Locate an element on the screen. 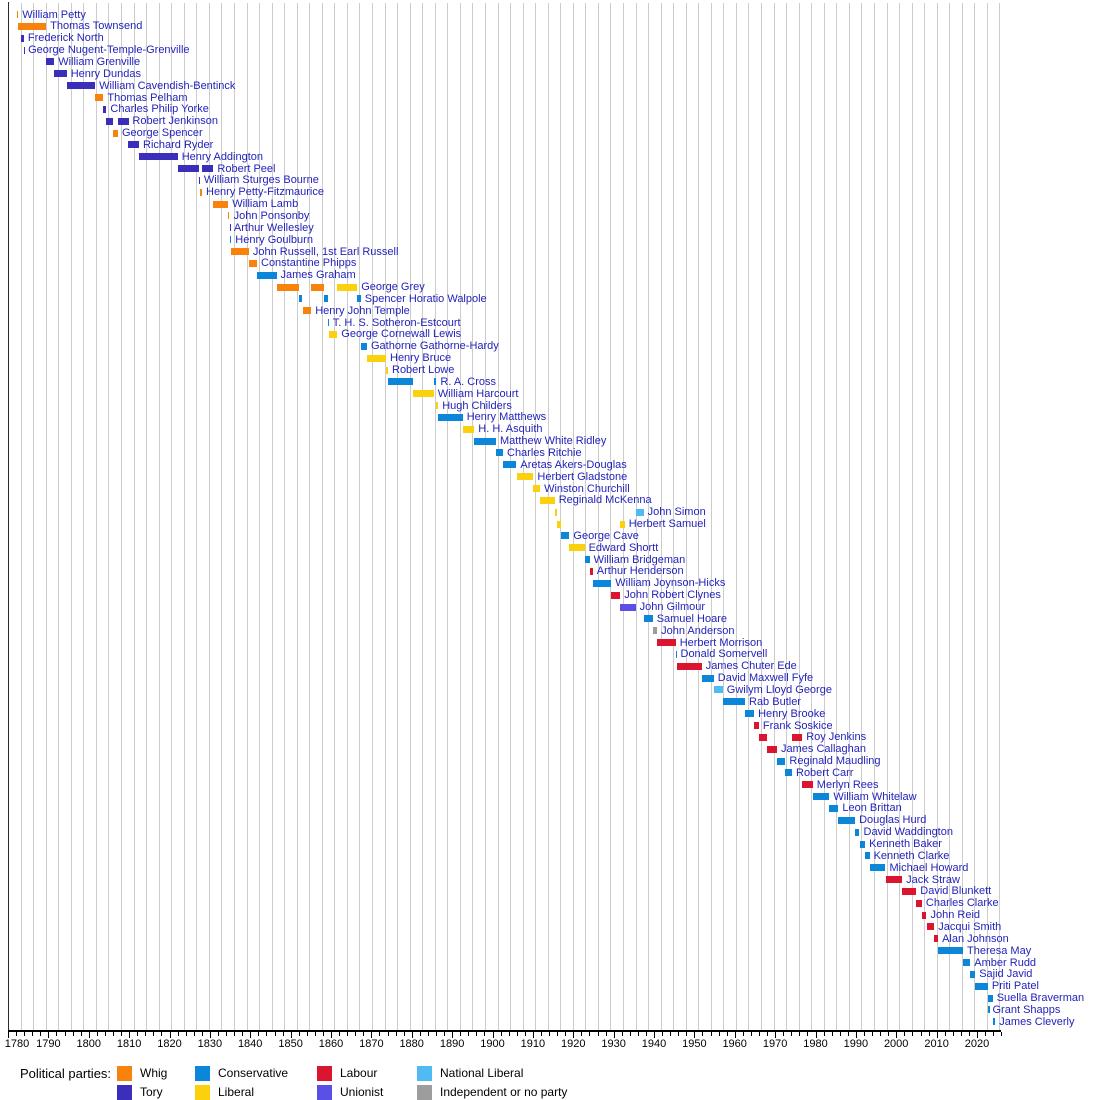 This screenshot has width=1100, height=1100. person-name-link: Gwilym Lloyd George is located at coordinates (779, 689).